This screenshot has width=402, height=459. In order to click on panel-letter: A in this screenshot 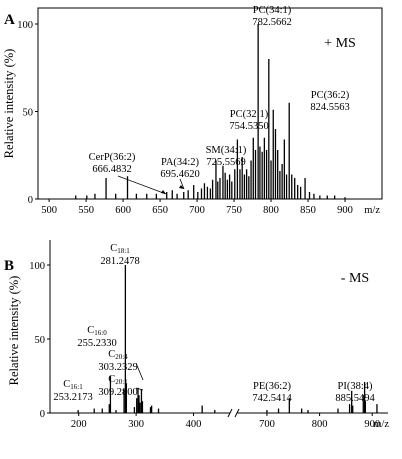, I will do `click(9, 20)`.